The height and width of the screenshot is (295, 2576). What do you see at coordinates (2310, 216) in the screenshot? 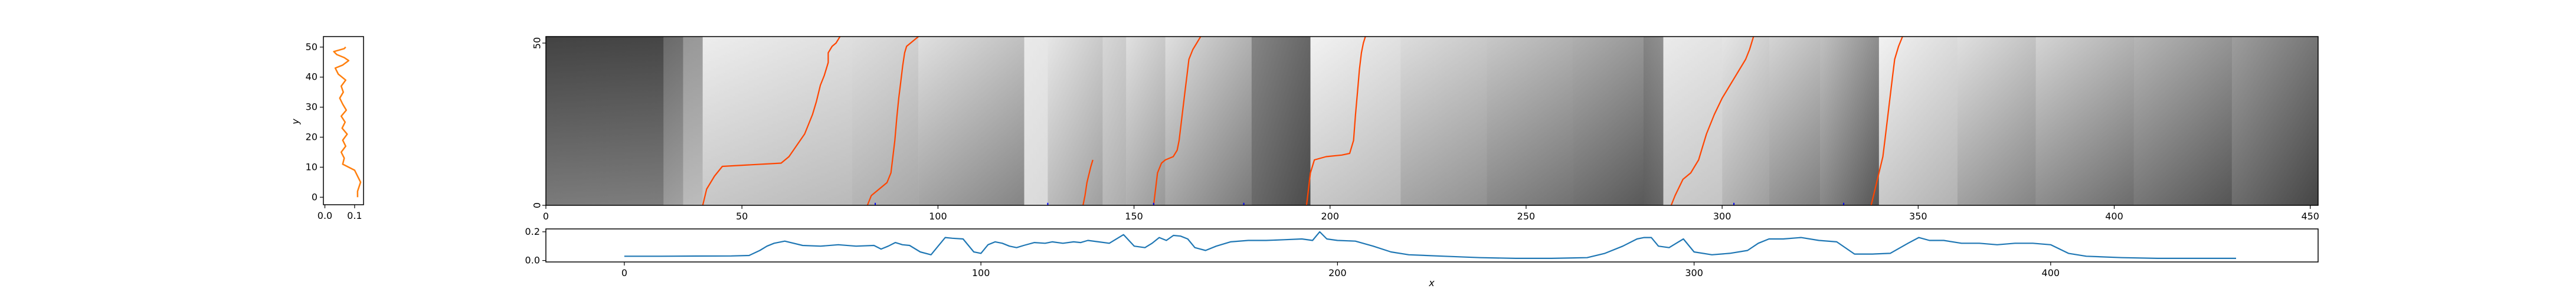
I see `heatmap-xtick-label: 450` at bounding box center [2310, 216].